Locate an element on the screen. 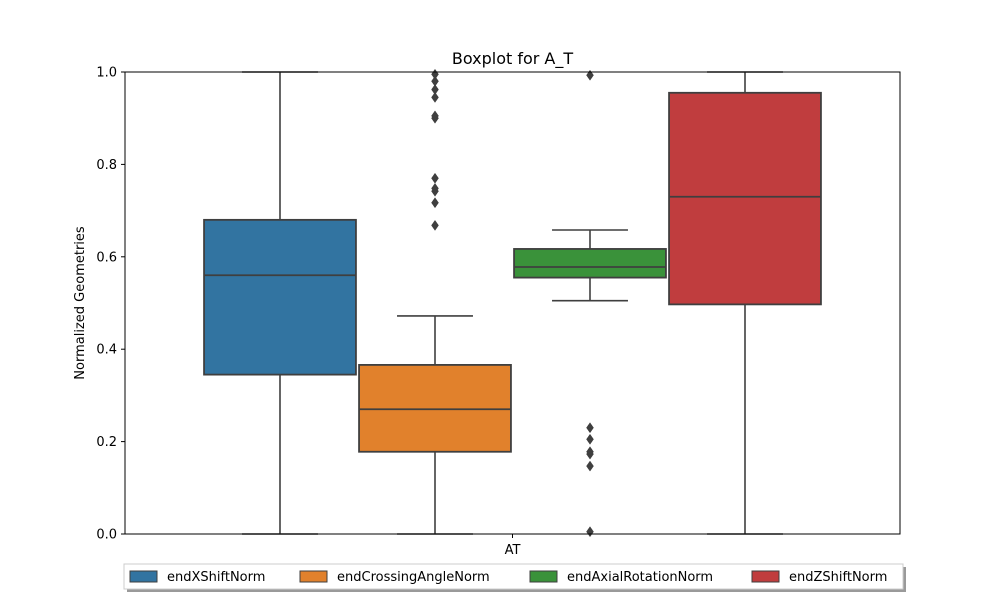  chart-title: Boxplot for A_T is located at coordinates (513, 59).